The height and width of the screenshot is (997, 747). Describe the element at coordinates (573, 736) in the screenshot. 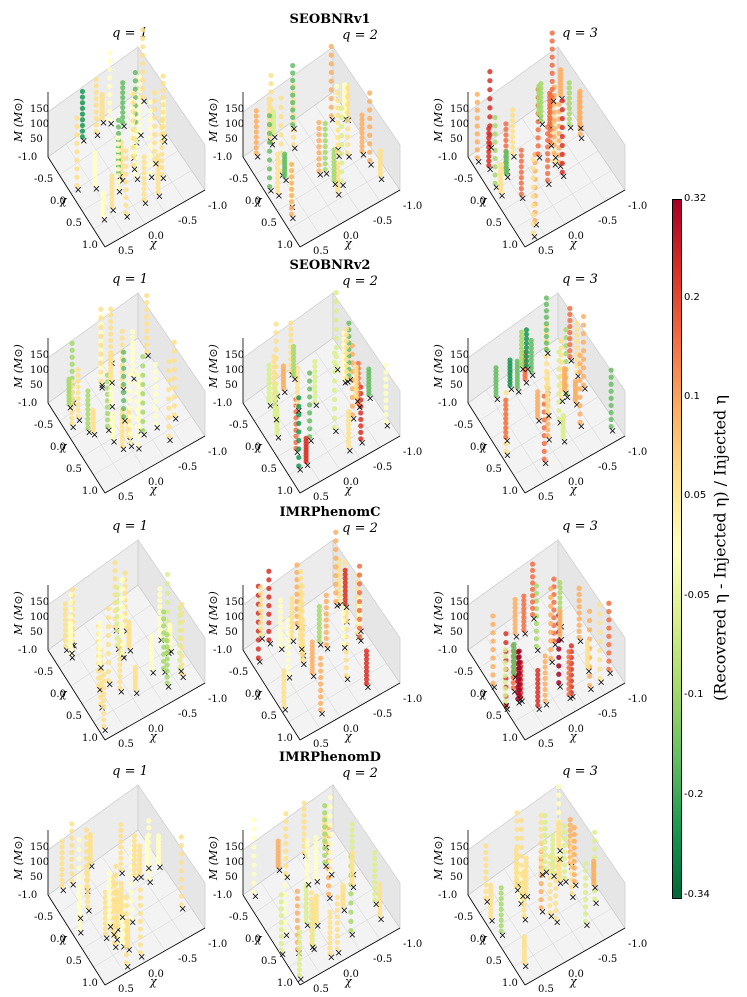

I see `chi-axis-label-bottom: χ` at that location.